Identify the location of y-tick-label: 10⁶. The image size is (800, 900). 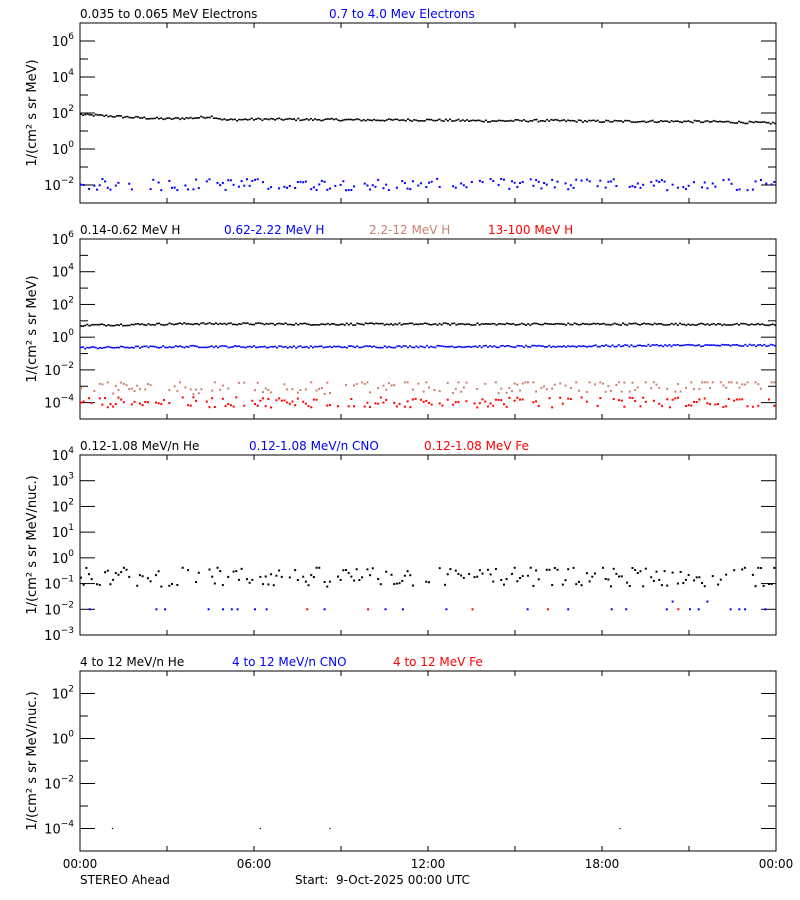
(63, 239).